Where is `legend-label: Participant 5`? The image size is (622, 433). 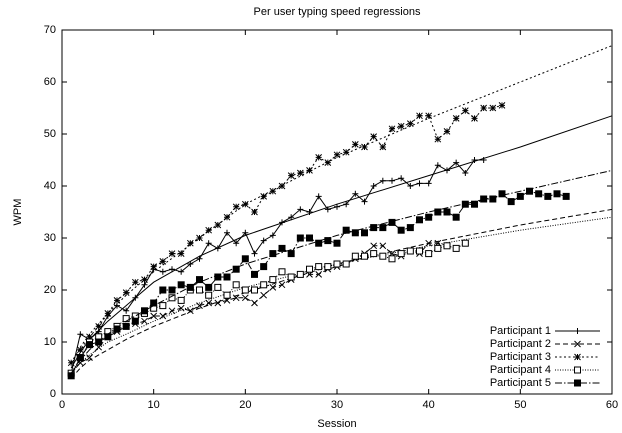 legend-label: Participant 5 is located at coordinates (520, 383).